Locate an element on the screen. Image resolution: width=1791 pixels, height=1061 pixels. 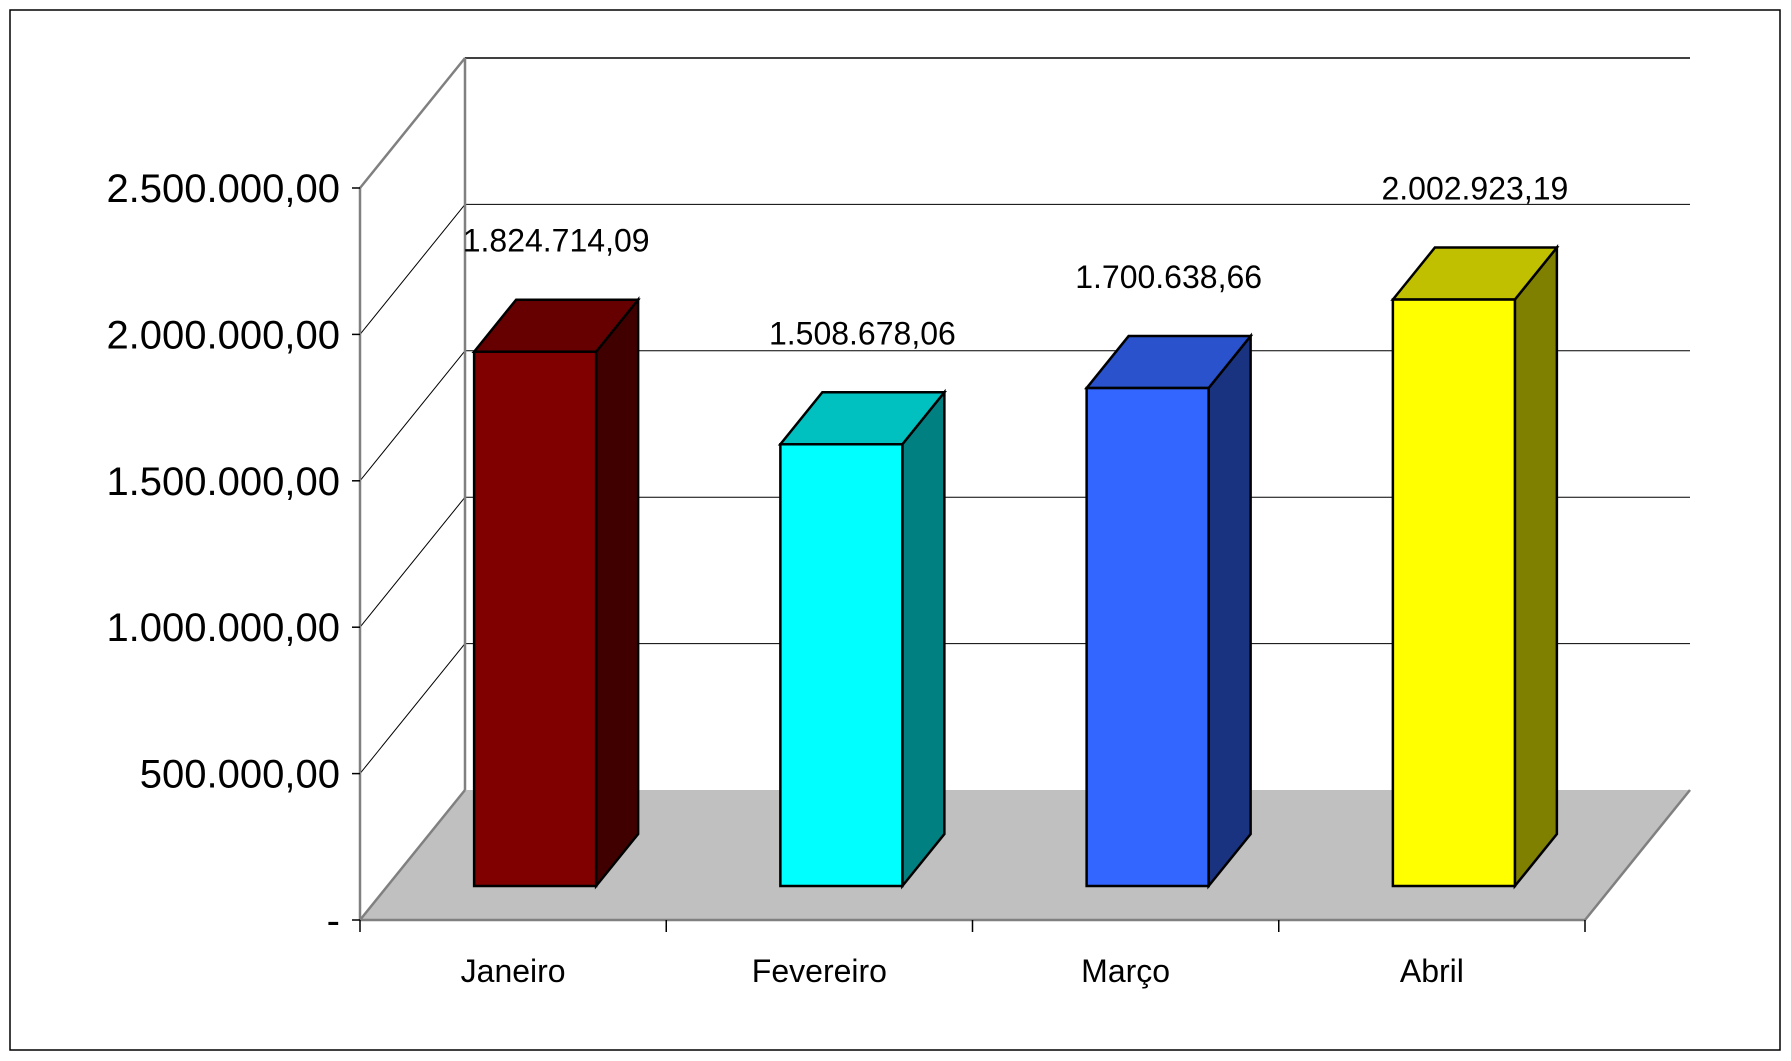
y-tick-label: 1.000.000,00 is located at coordinates (223, 628).